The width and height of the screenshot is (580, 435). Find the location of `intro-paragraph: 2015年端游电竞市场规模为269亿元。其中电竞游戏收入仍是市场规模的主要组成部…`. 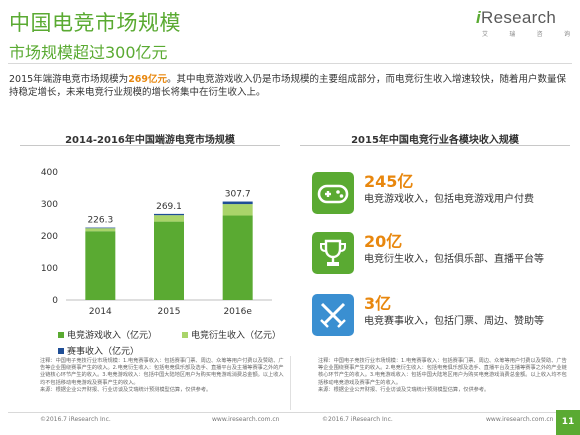

intro-paragraph: 2015年端游电竞市场规模为269亿元。其中电竞游戏收入仍是市场规模的主要组成部… is located at coordinates (288, 86).